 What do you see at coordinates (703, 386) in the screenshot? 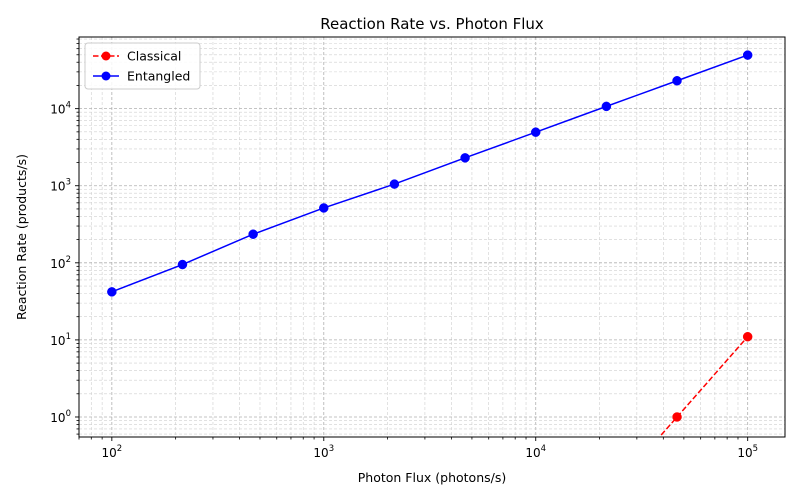
I see `classical-series-line` at bounding box center [703, 386].